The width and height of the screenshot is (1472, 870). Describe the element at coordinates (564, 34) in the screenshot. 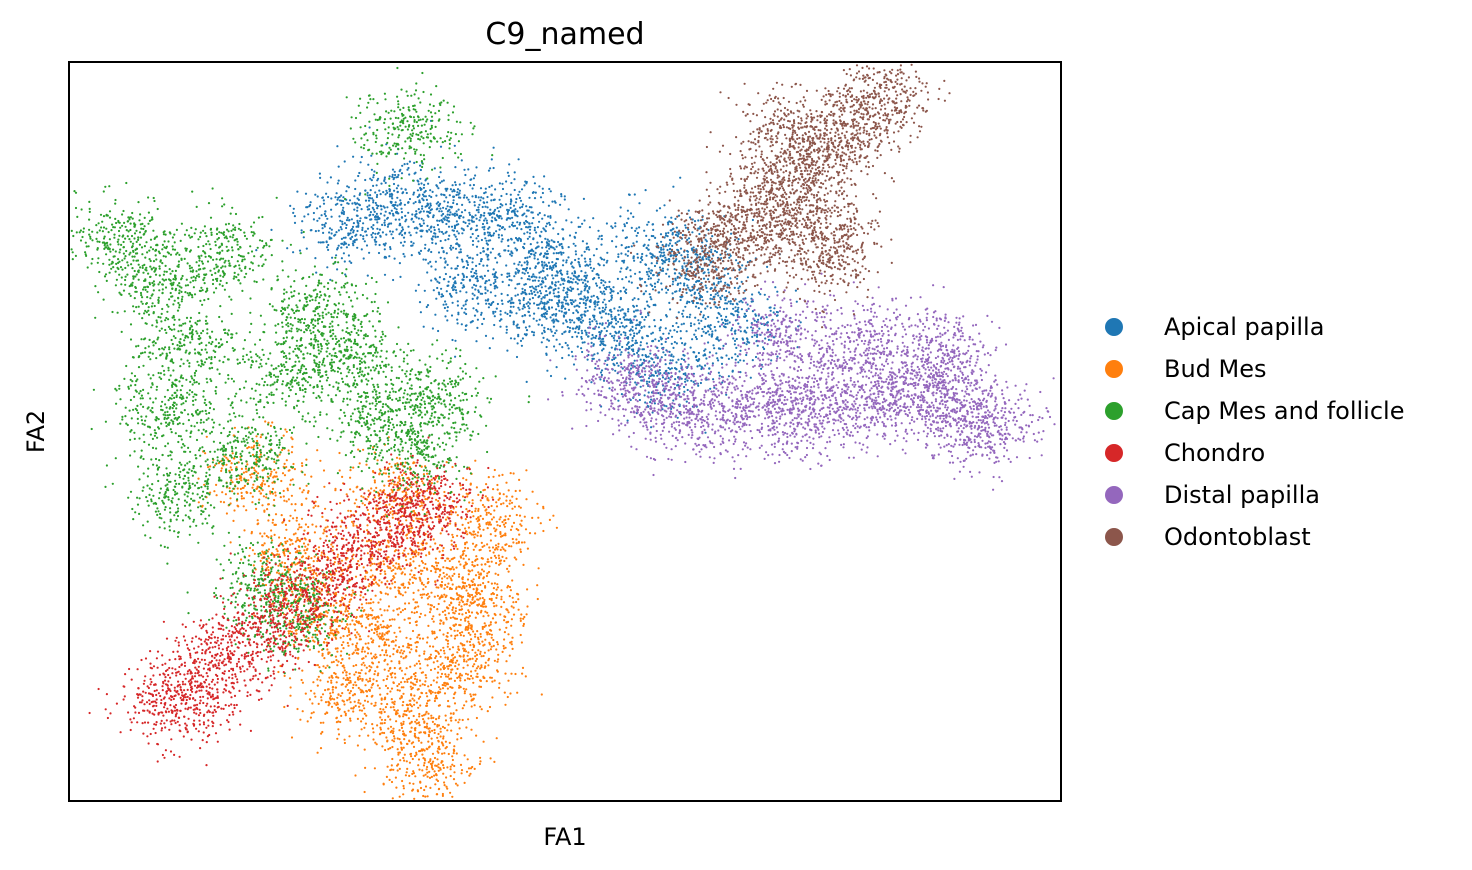

I see `chart-title: C9_named` at that location.